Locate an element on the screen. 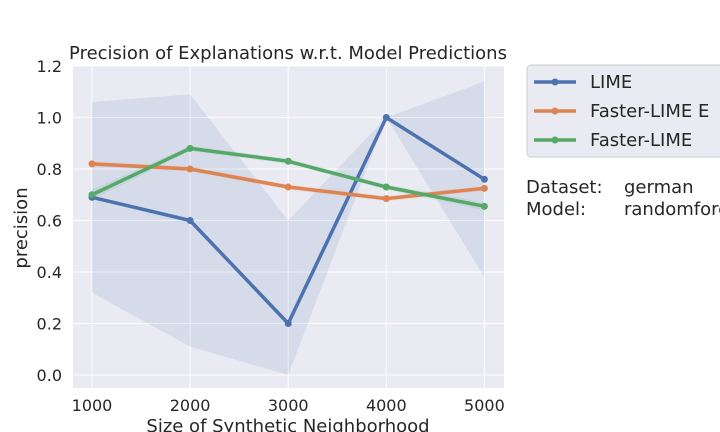 Image resolution: width=720 pixels, height=432 pixels. model-value: randomforest is located at coordinates (672, 209).